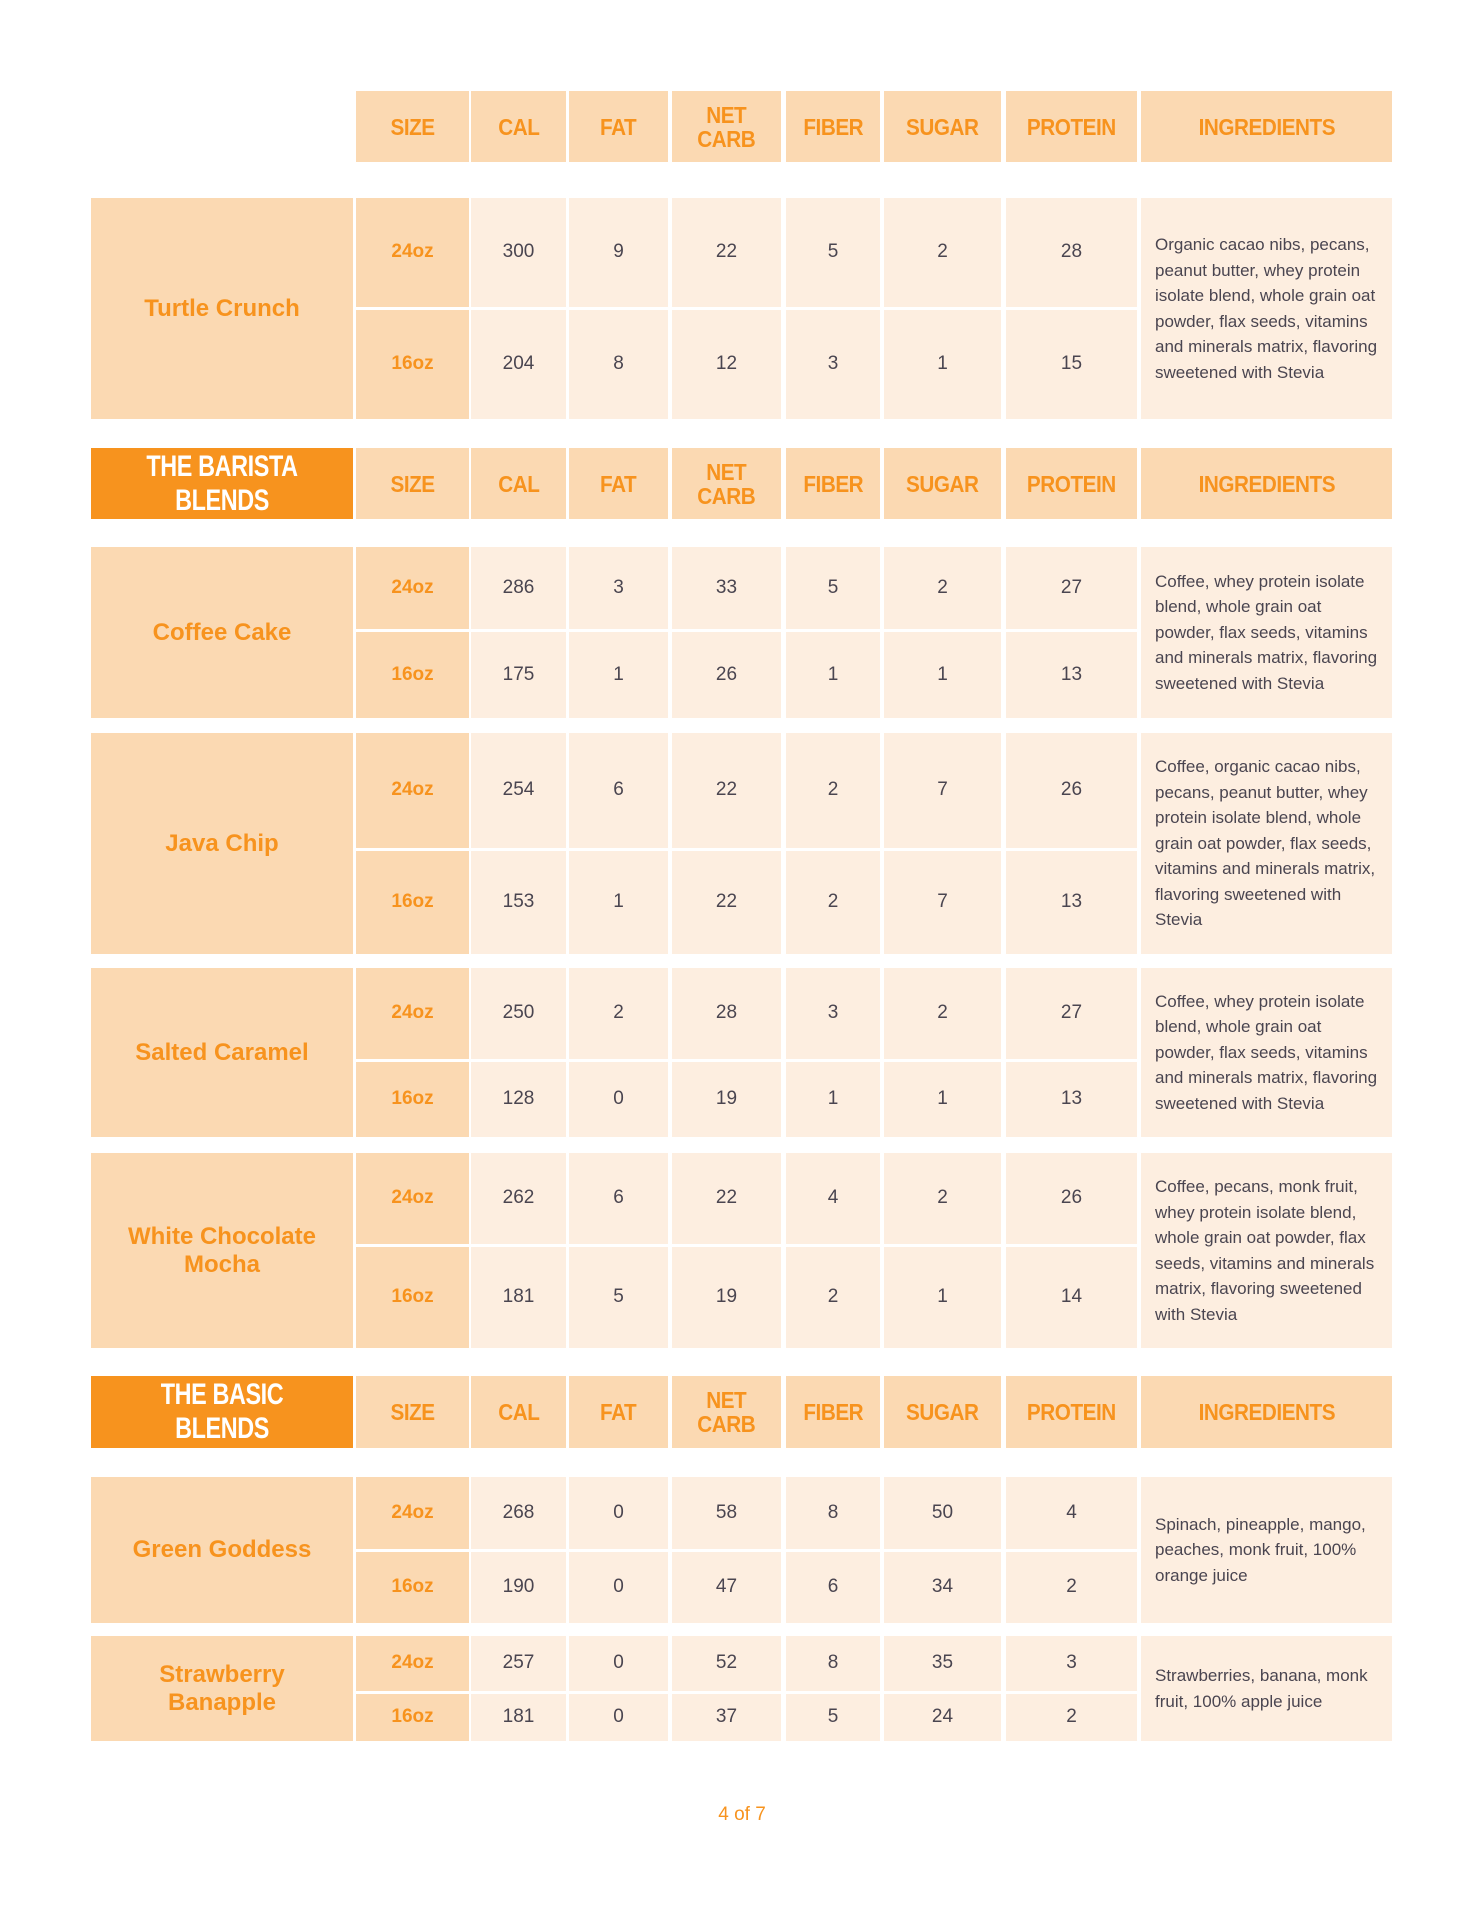 This screenshot has width=1484, height=1920. What do you see at coordinates (618, 1297) in the screenshot?
I see `cell-fat: 5` at bounding box center [618, 1297].